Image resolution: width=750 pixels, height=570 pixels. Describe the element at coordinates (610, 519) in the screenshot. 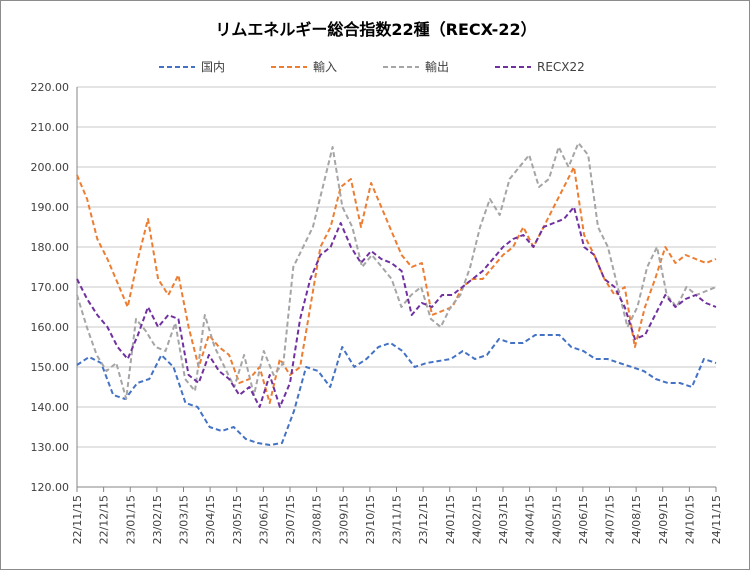

I see `x-tick-label: 24/07/15` at that location.